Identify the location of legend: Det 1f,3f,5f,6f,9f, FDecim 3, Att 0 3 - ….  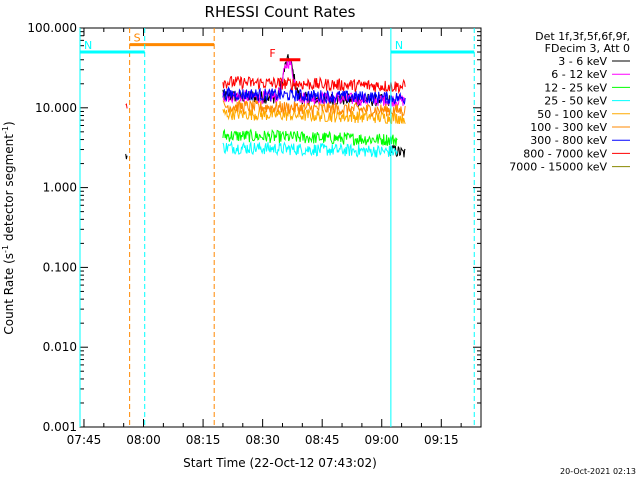
(569, 102).